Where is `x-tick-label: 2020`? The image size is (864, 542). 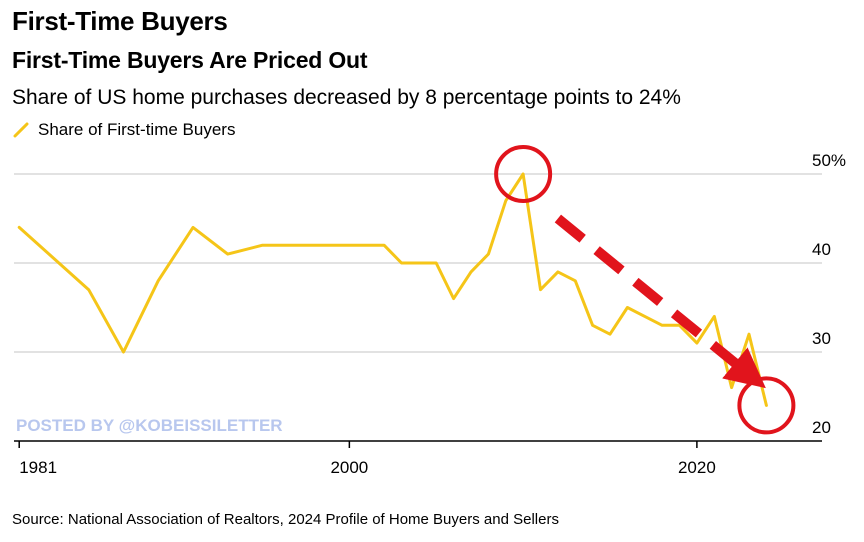
x-tick-label: 2020 is located at coordinates (697, 467).